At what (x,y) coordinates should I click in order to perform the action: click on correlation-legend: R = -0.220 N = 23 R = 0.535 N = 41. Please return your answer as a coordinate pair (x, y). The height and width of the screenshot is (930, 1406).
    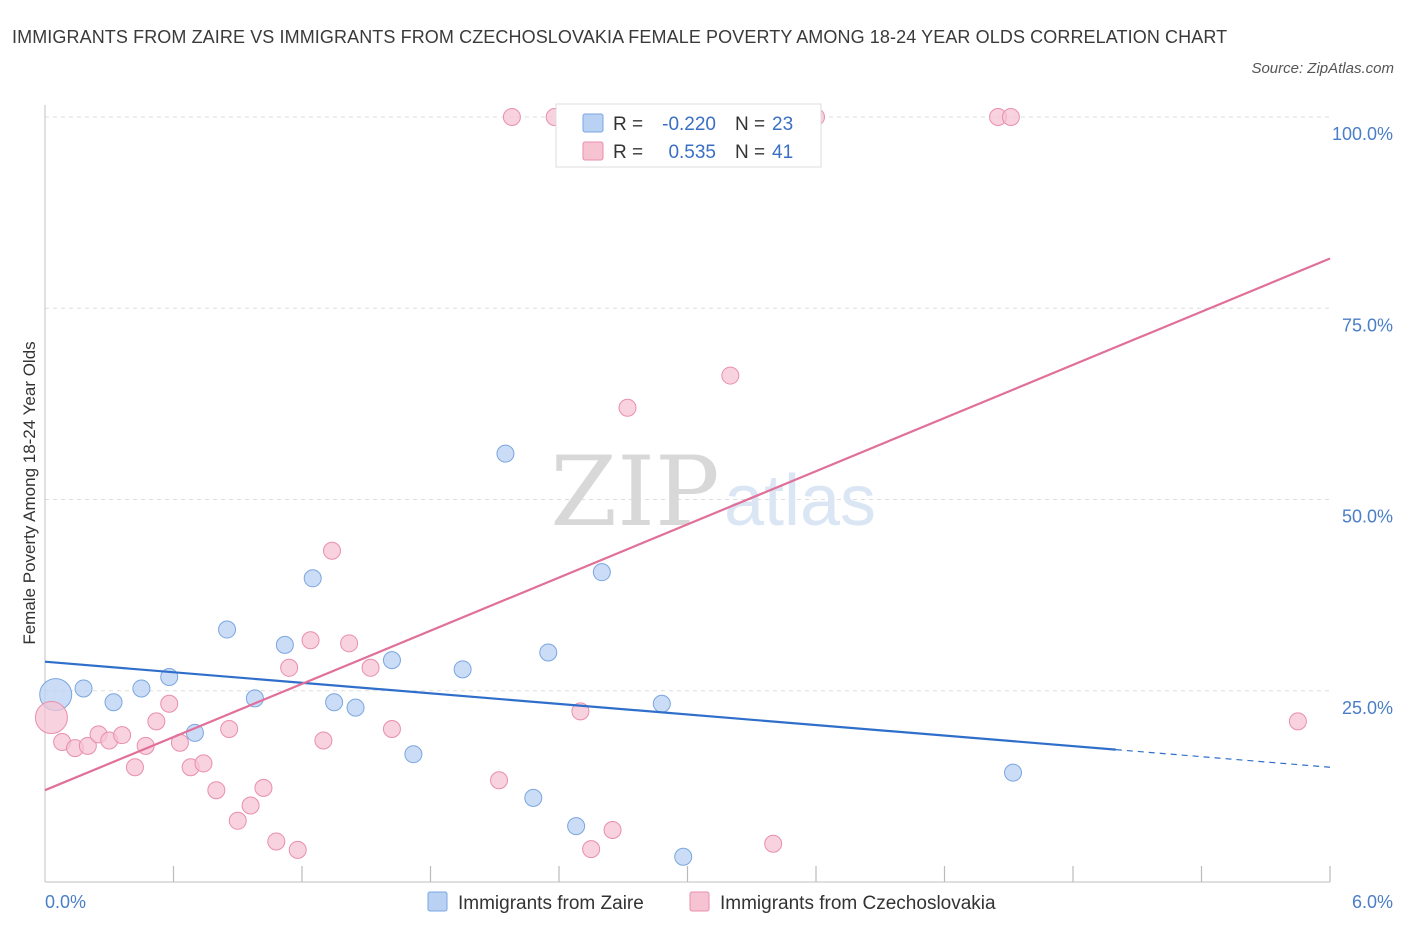
    Looking at the image, I should click on (688, 135).